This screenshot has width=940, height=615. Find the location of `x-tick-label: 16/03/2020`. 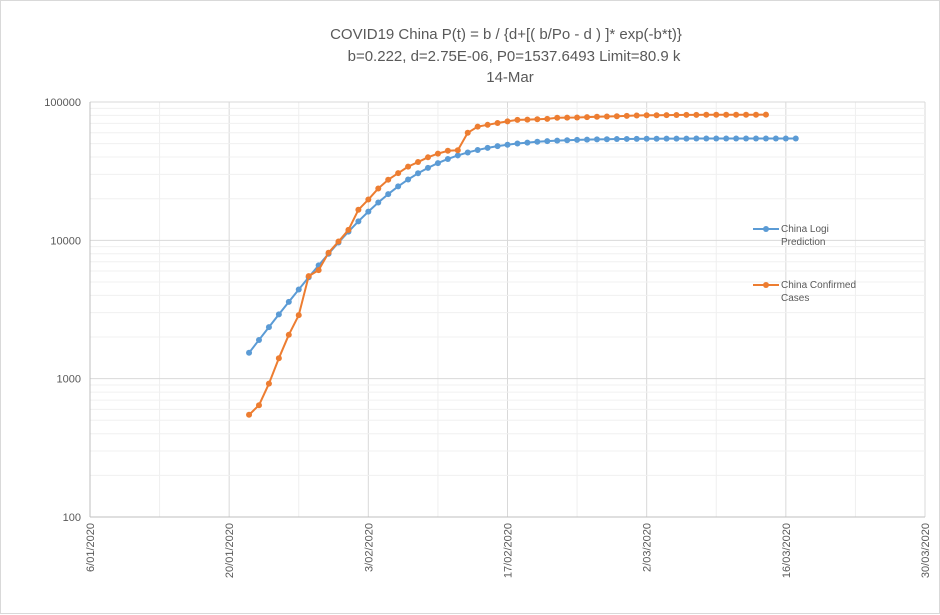

x-tick-label: 16/03/2020 is located at coordinates (787, 550).